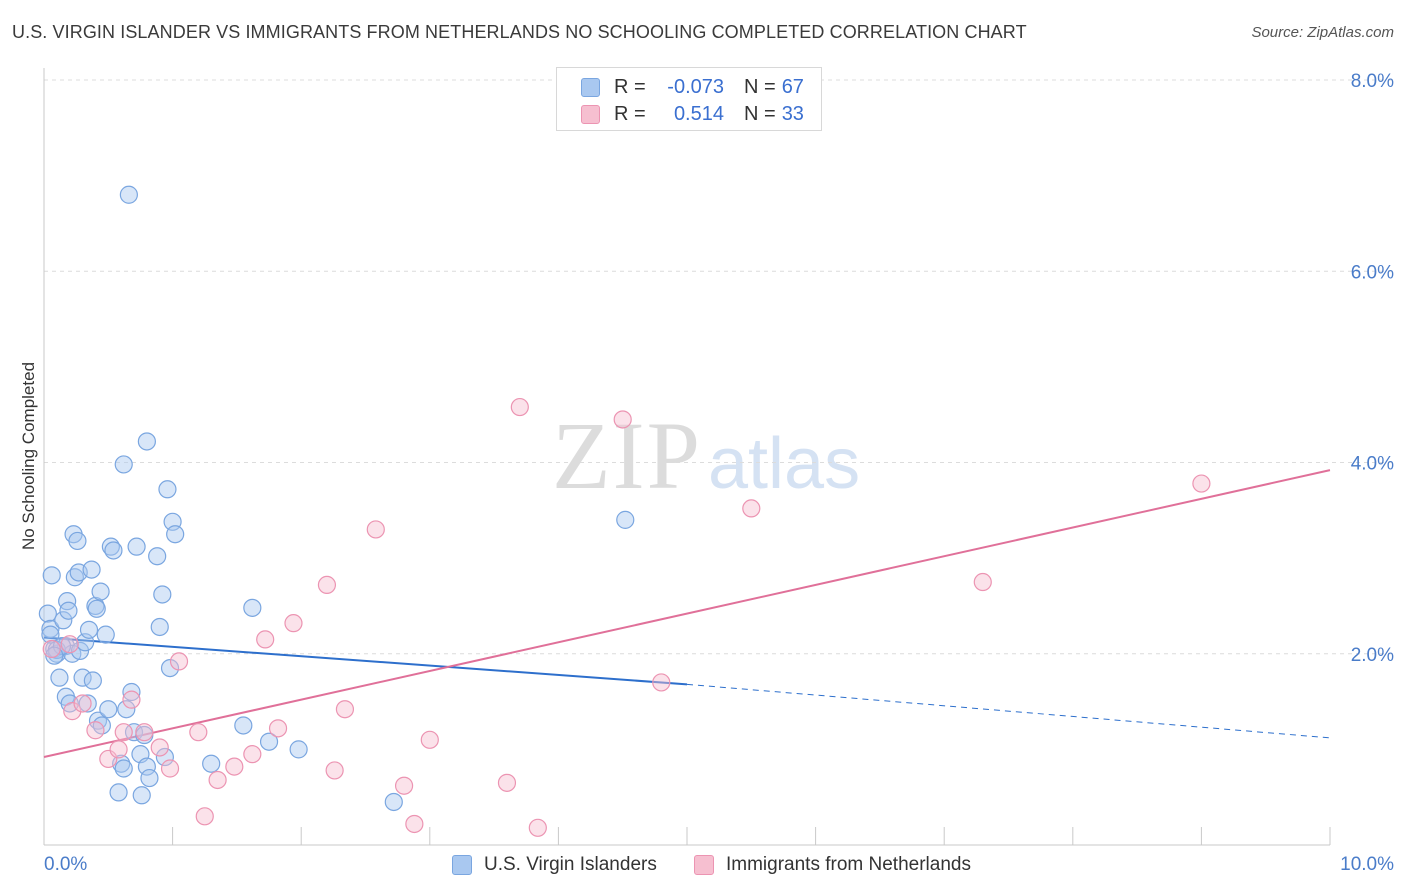 The image size is (1406, 892). I want to click on legend-r-value: -0.073, so click(695, 86).